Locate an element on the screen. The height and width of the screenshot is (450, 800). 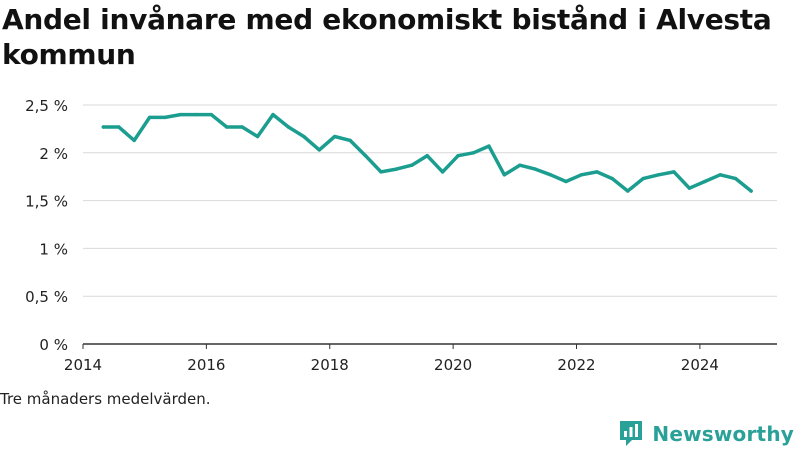
newsworthy-logo-icon is located at coordinates (631, 433).